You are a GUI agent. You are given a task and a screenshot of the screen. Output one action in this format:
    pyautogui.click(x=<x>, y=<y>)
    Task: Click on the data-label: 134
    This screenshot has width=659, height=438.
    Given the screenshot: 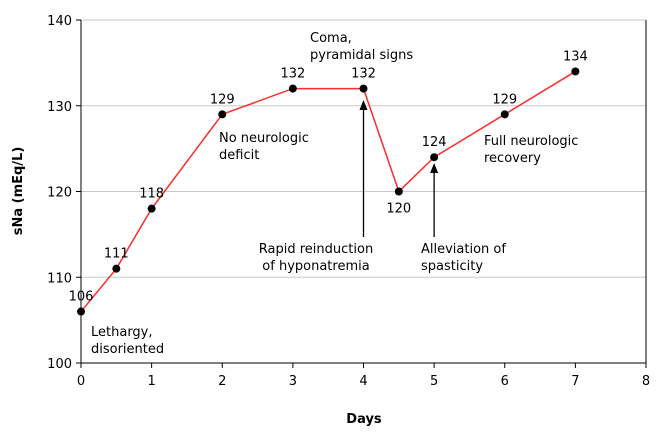 What is the action you would take?
    pyautogui.click(x=575, y=56)
    